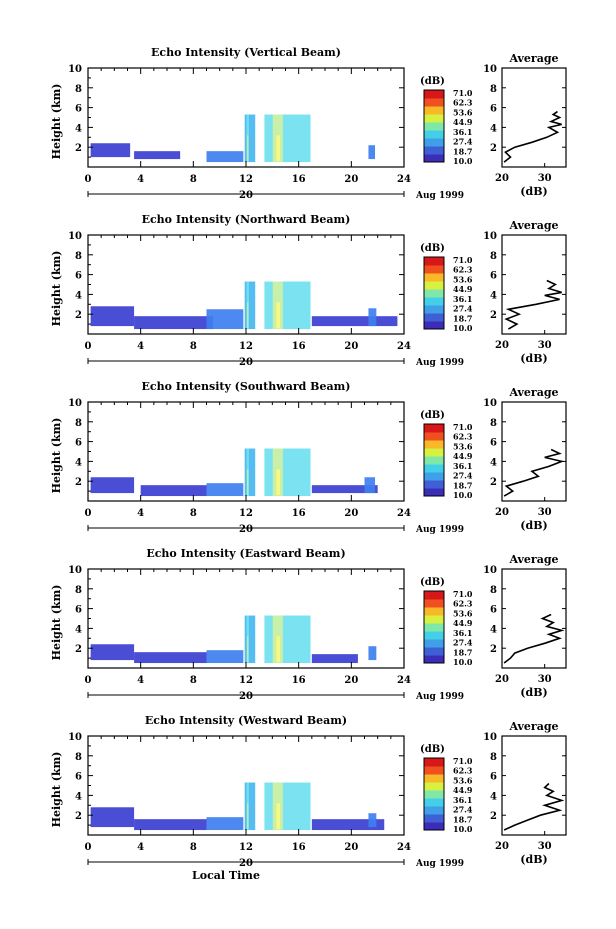 This screenshot has width=616, height=929. What do you see at coordinates (463, 279) in the screenshot?
I see `colorbar-tick-label: 53.6` at bounding box center [463, 279].